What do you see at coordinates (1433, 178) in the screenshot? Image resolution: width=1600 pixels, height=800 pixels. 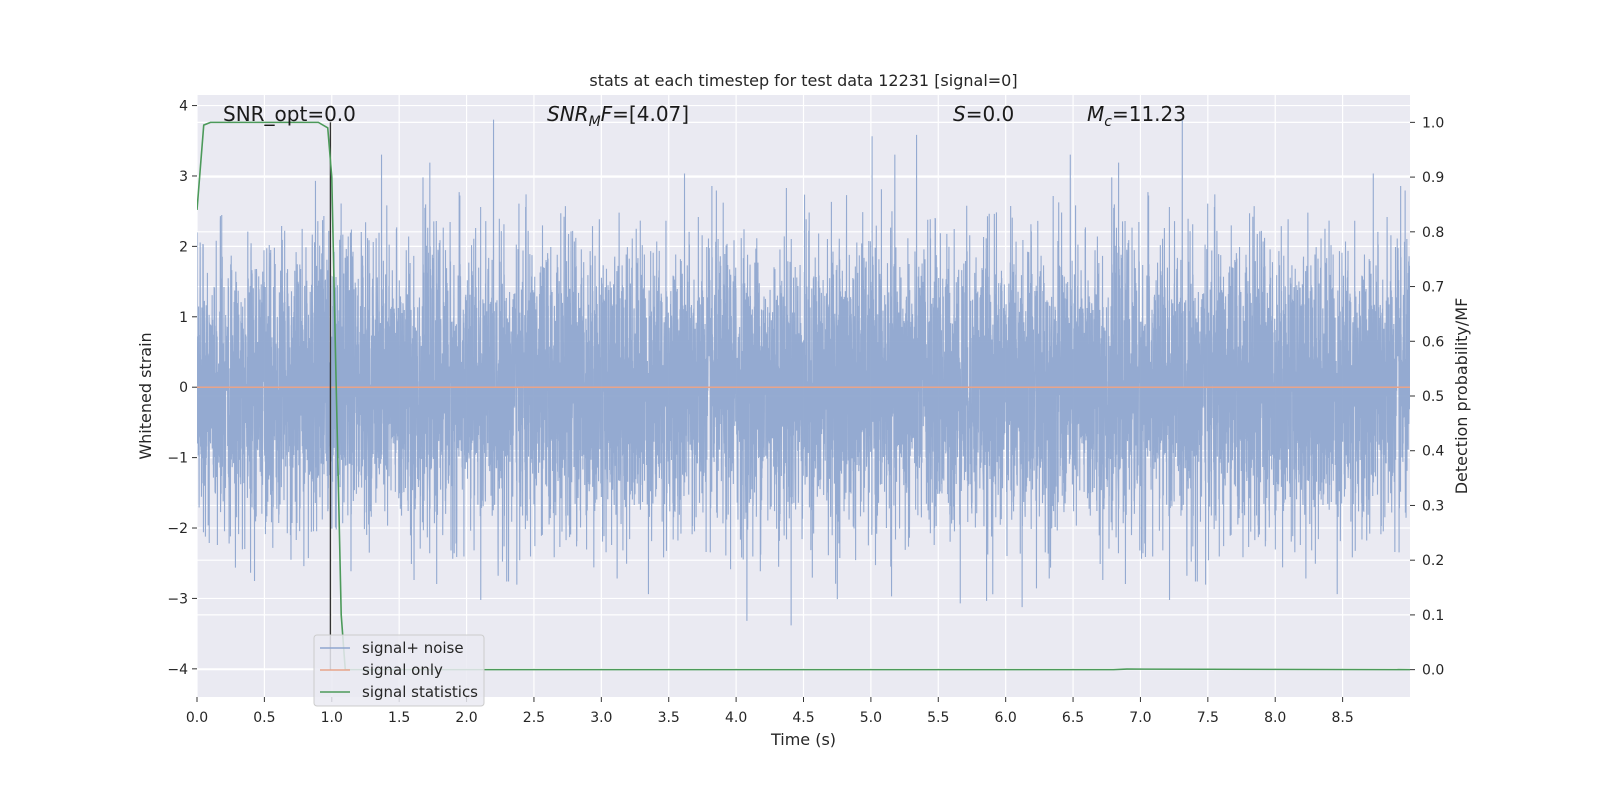 I see `y-right-tick-label: 0.9` at bounding box center [1433, 178].